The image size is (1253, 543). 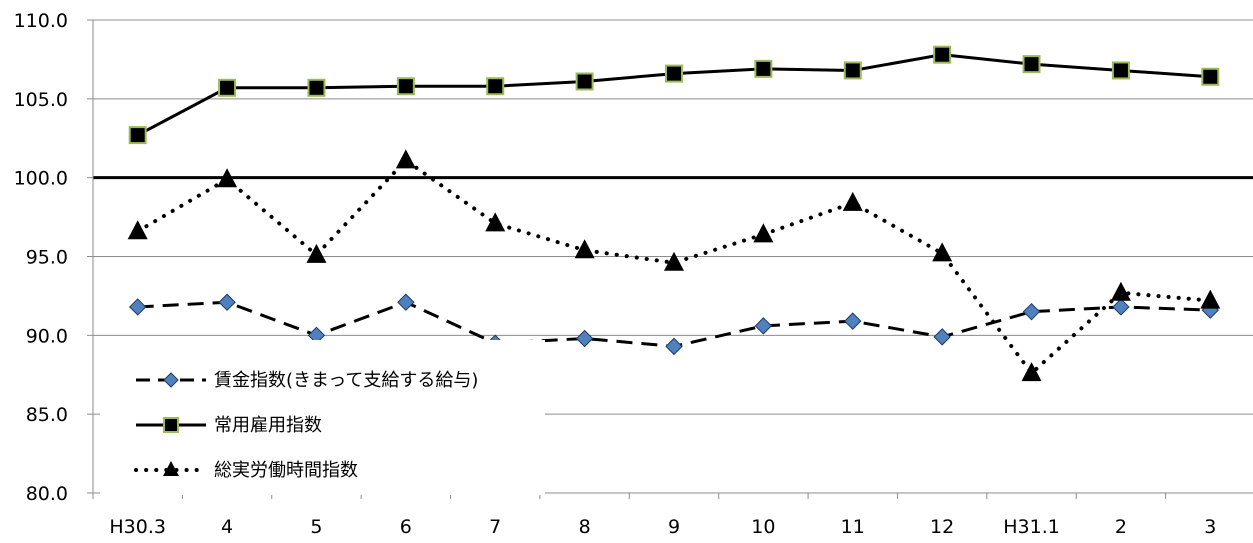 I want to click on legend-item-employment: 常用雇用指数, so click(x=229, y=425).